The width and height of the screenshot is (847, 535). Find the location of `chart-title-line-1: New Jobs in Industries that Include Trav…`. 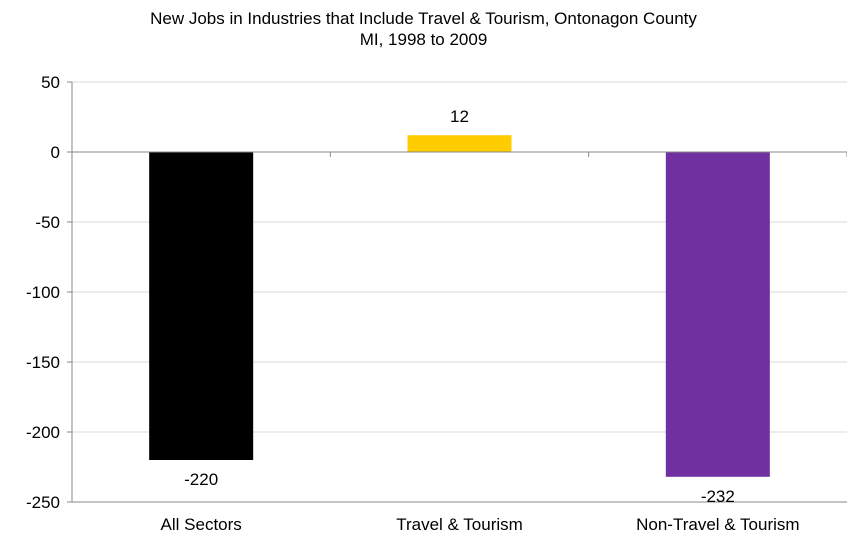

chart-title-line-1: New Jobs in Industries that Include Trav… is located at coordinates (423, 18).